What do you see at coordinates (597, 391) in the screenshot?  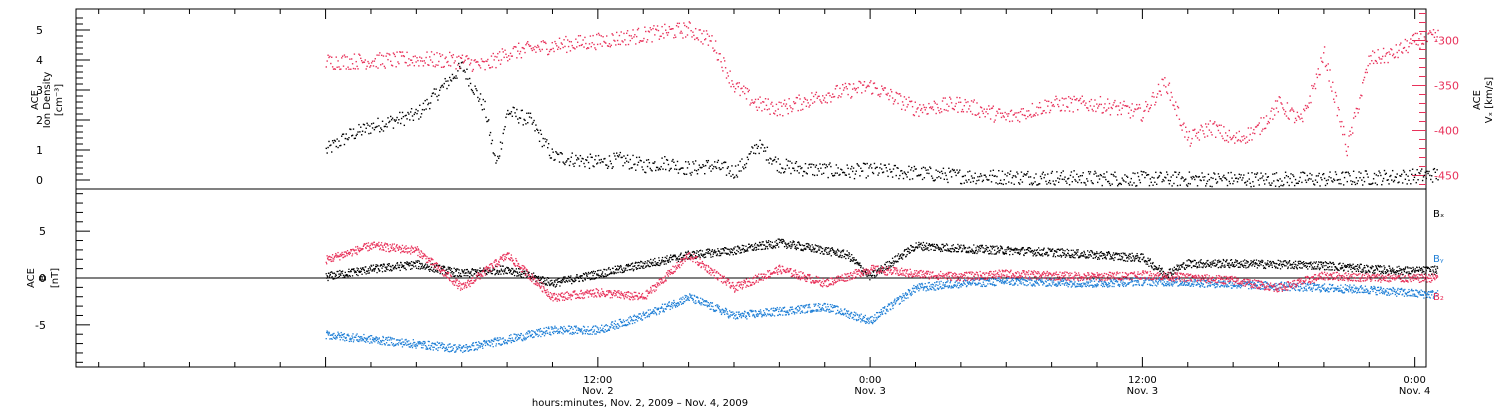 I see `xtick-date: Nov. 2` at bounding box center [597, 391].